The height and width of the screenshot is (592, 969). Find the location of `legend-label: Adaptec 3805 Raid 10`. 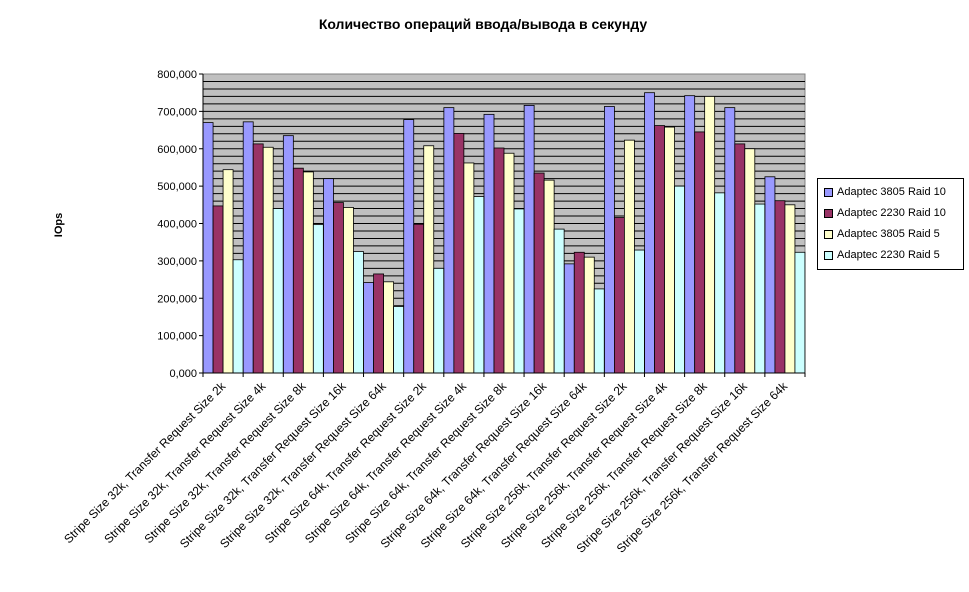

legend-label: Adaptec 3805 Raid 10 is located at coordinates (891, 192).